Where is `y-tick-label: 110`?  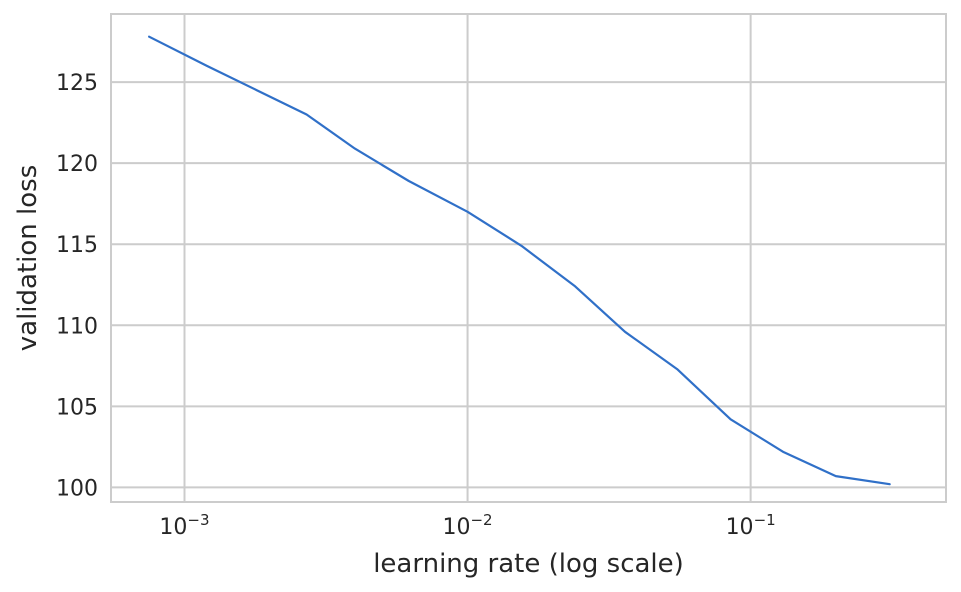 y-tick-label: 110 is located at coordinates (77, 326).